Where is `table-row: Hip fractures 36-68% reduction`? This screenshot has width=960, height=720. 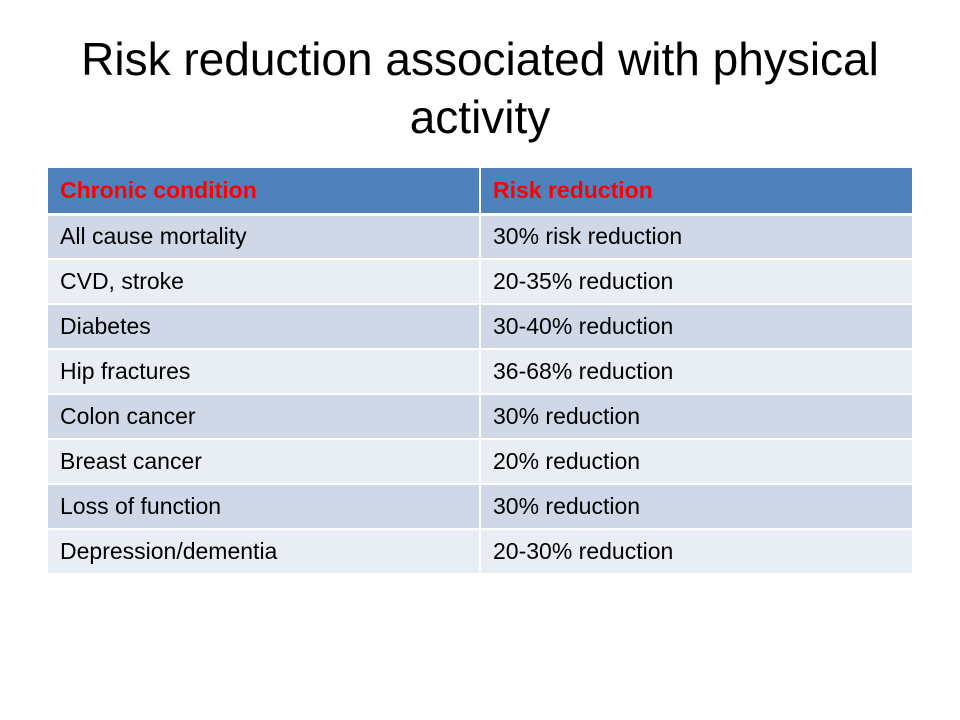
table-row: Hip fractures 36-68% reduction is located at coordinates (480, 372).